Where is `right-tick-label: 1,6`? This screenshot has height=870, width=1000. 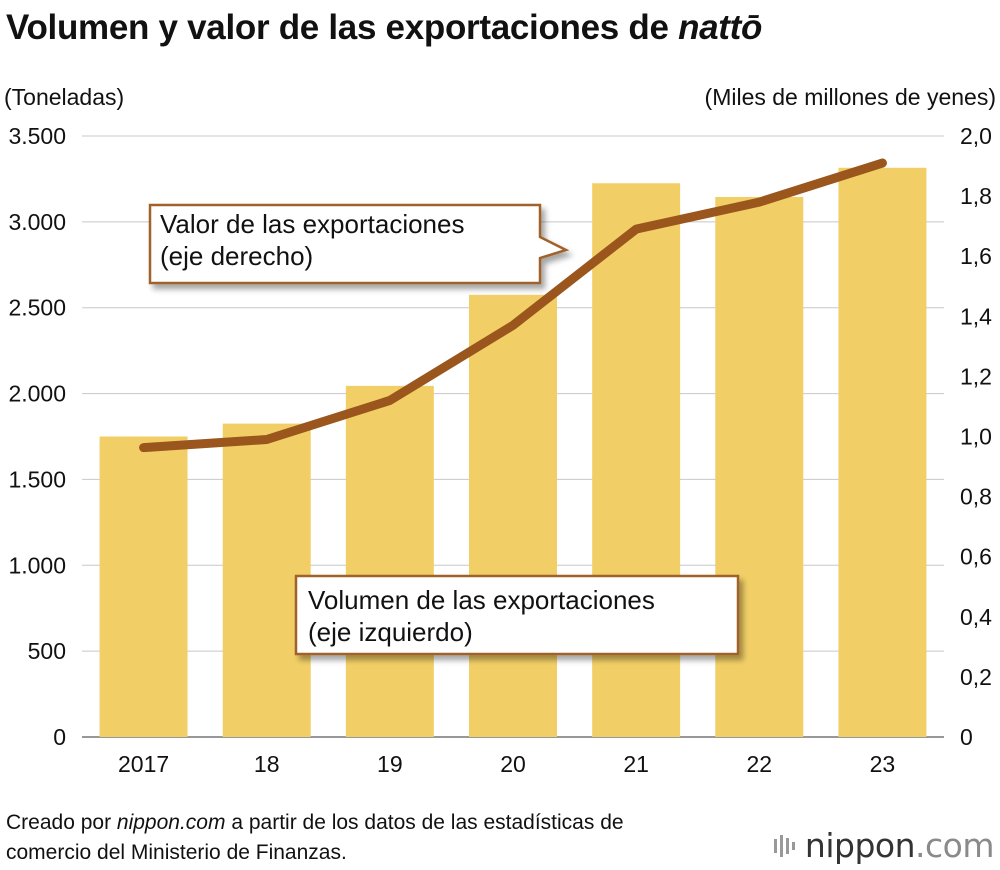
right-tick-label: 1,6 is located at coordinates (976, 256).